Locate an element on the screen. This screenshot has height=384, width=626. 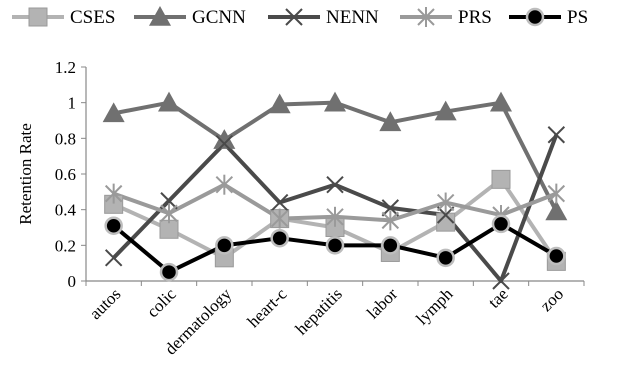
legend-item-nenn: NENN is located at coordinates (323, 17).